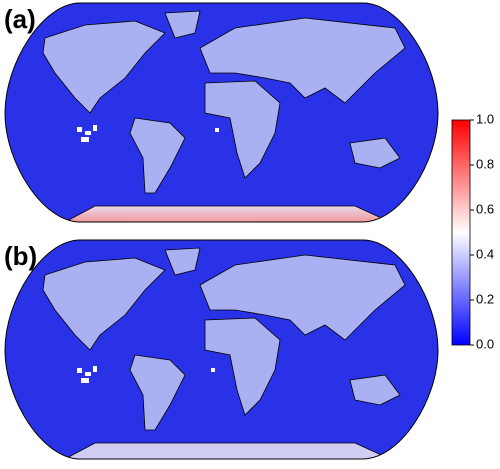 Image resolution: width=500 pixels, height=469 pixels. Describe the element at coordinates (485, 298) in the screenshot. I see `tick-label: 0.2` at that location.